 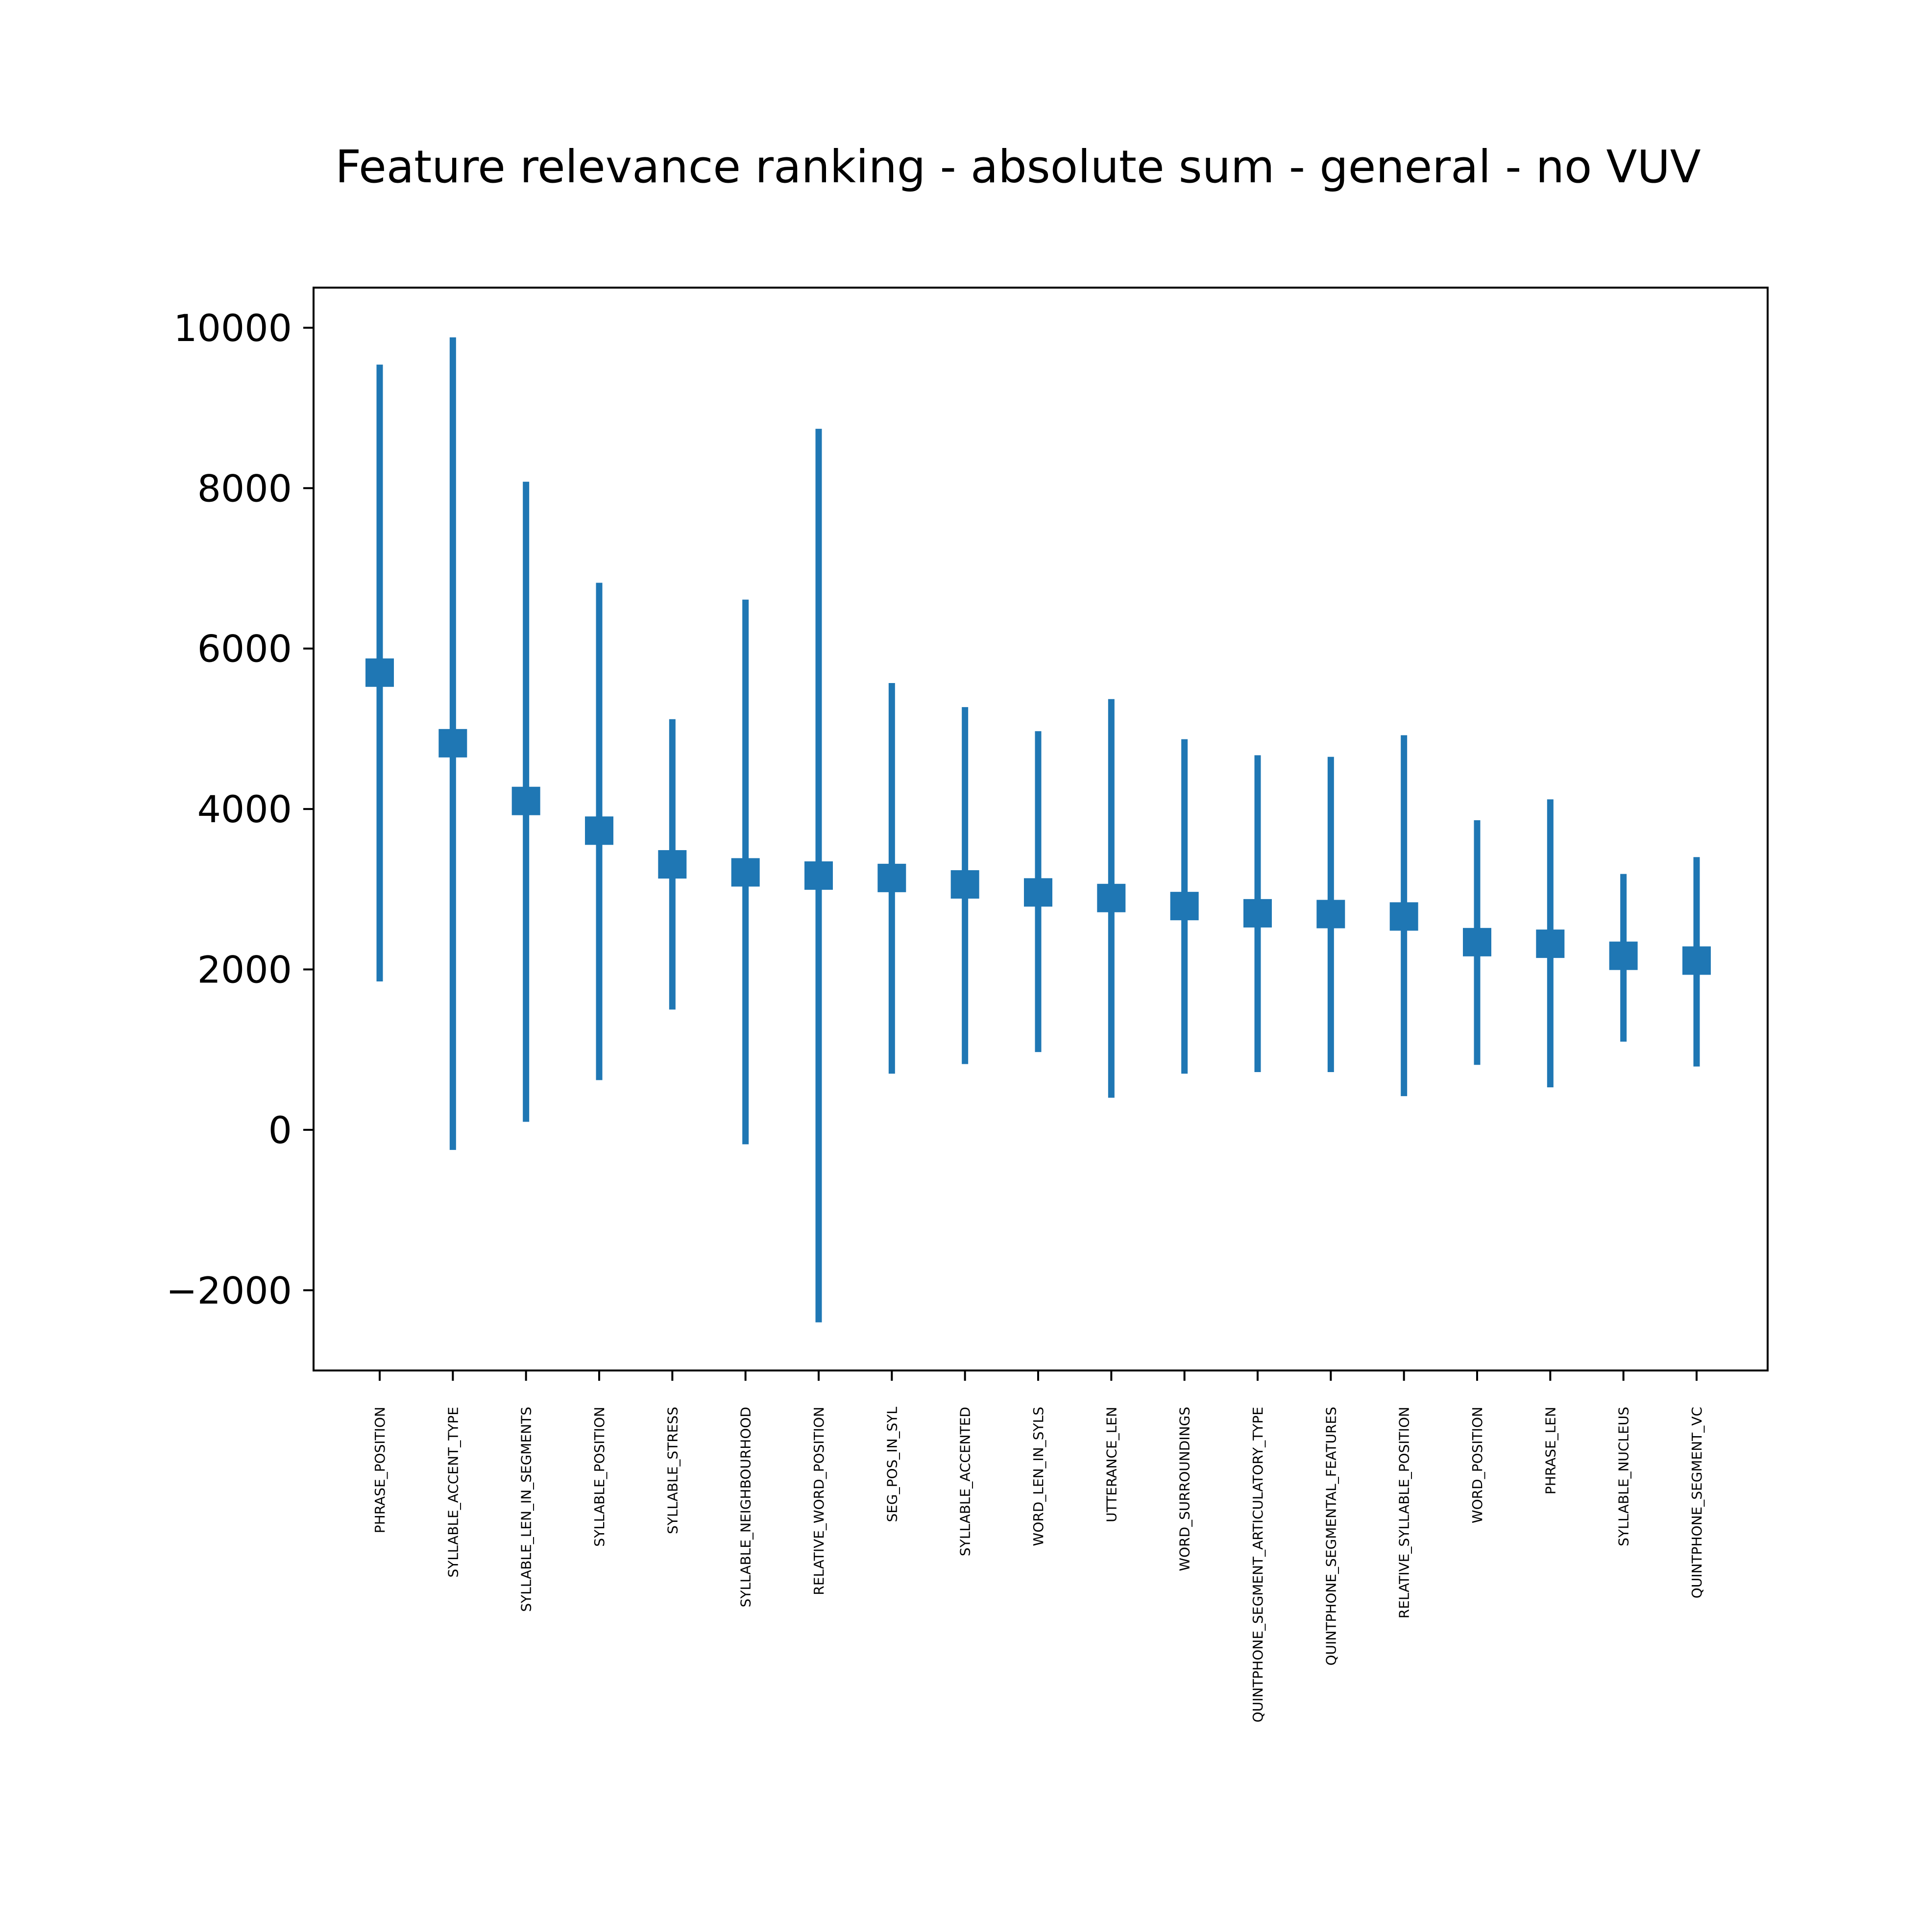 I want to click on x-tick-label: SYLLABLE_NUCLEUS, so click(x=1624, y=1476).